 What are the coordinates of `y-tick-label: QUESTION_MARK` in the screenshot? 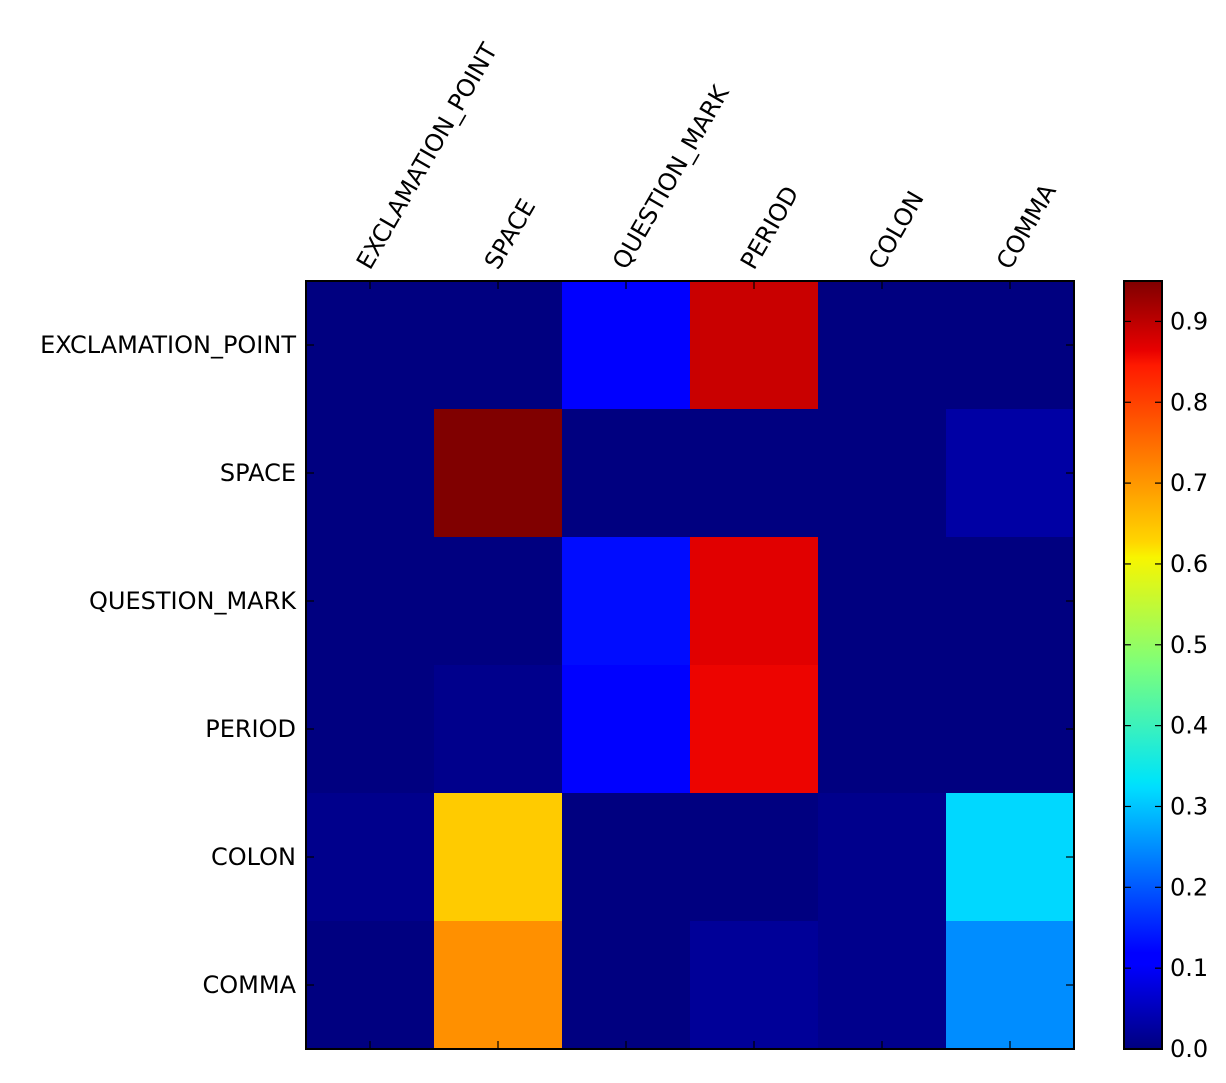 It's located at (193, 601).